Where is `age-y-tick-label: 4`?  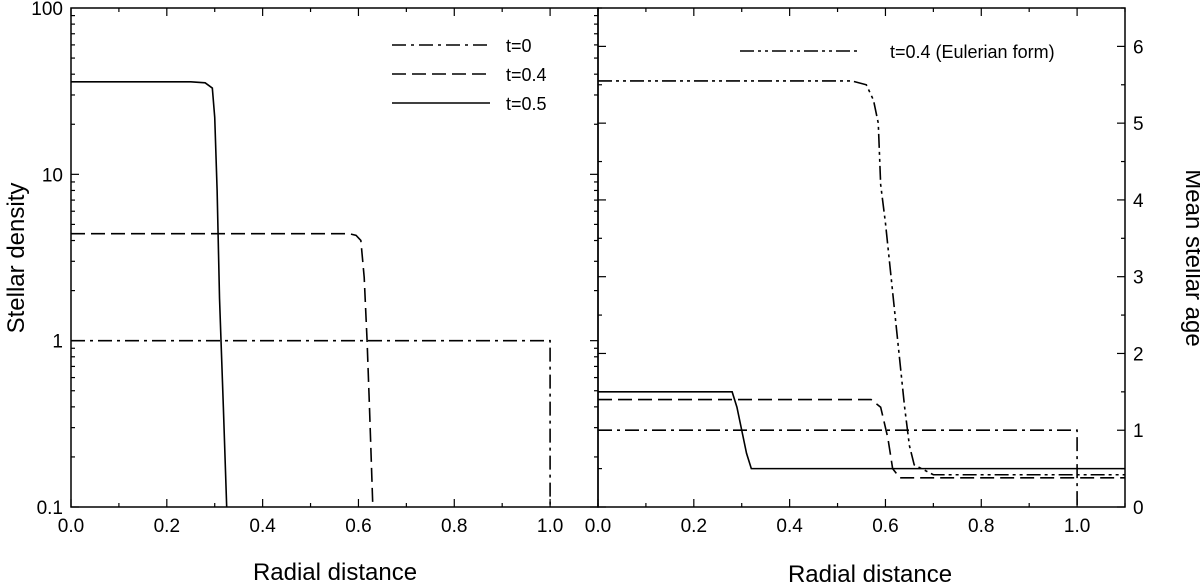
age-y-tick-label: 4 is located at coordinates (1138, 201).